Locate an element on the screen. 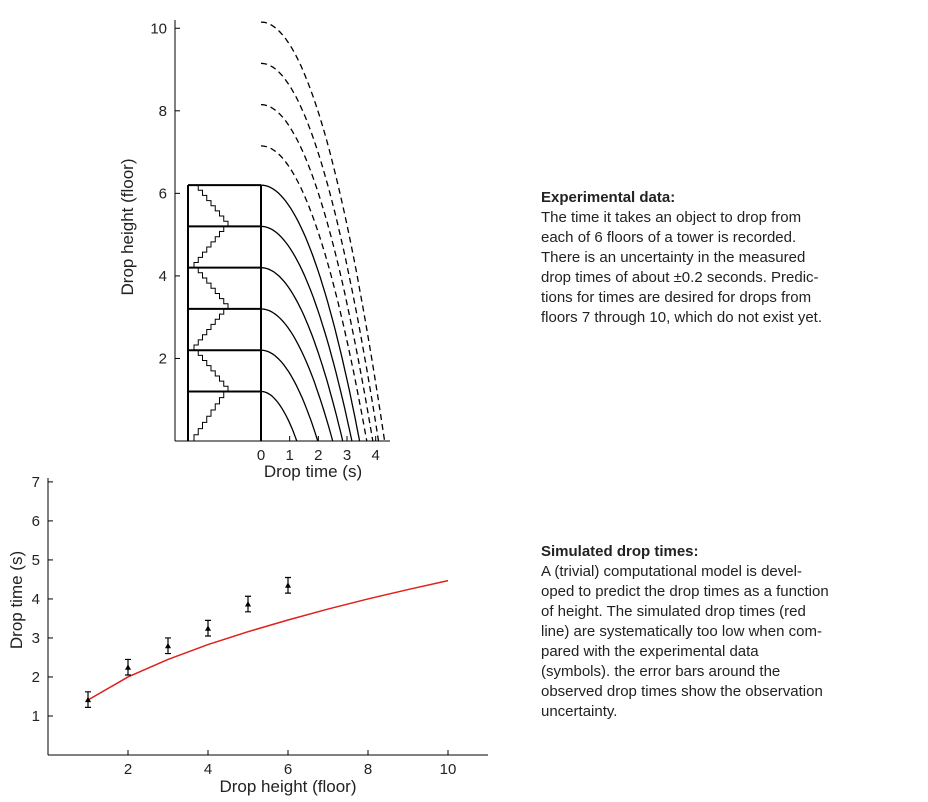  note-line: There is an uncertainty in the measured is located at coordinates (673, 257).